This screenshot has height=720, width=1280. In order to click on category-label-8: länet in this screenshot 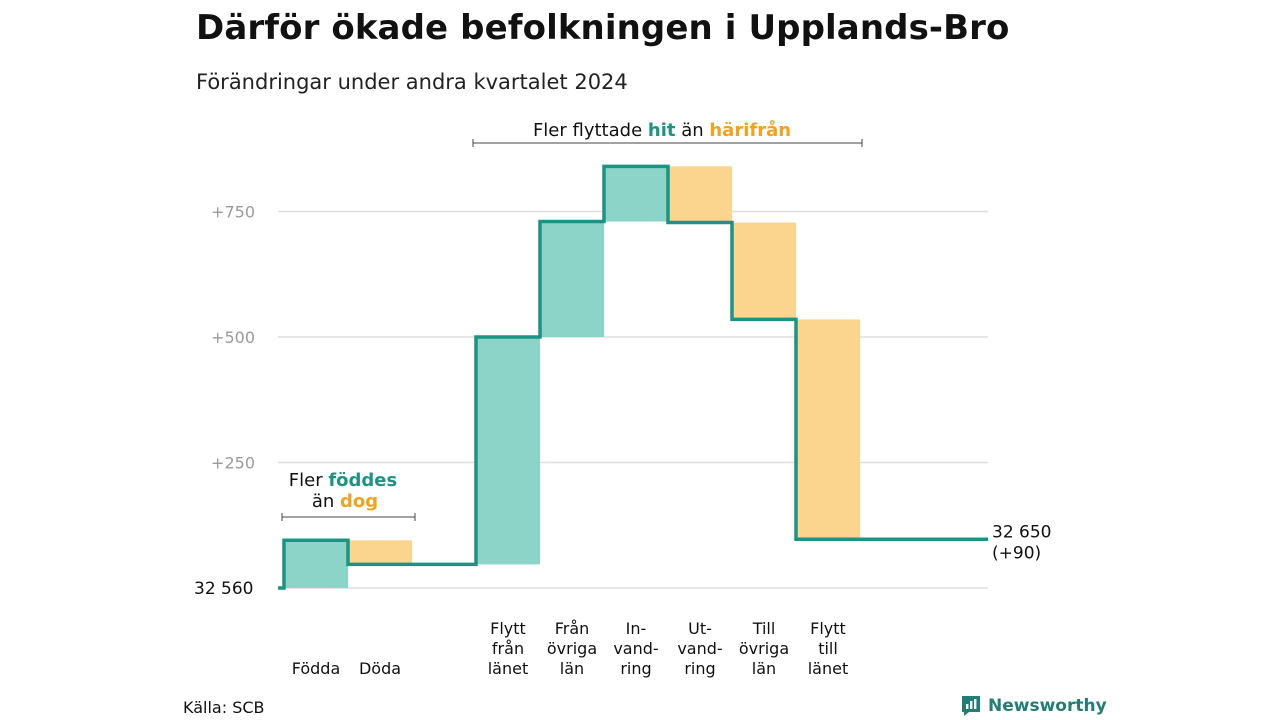, I will do `click(828, 668)`.